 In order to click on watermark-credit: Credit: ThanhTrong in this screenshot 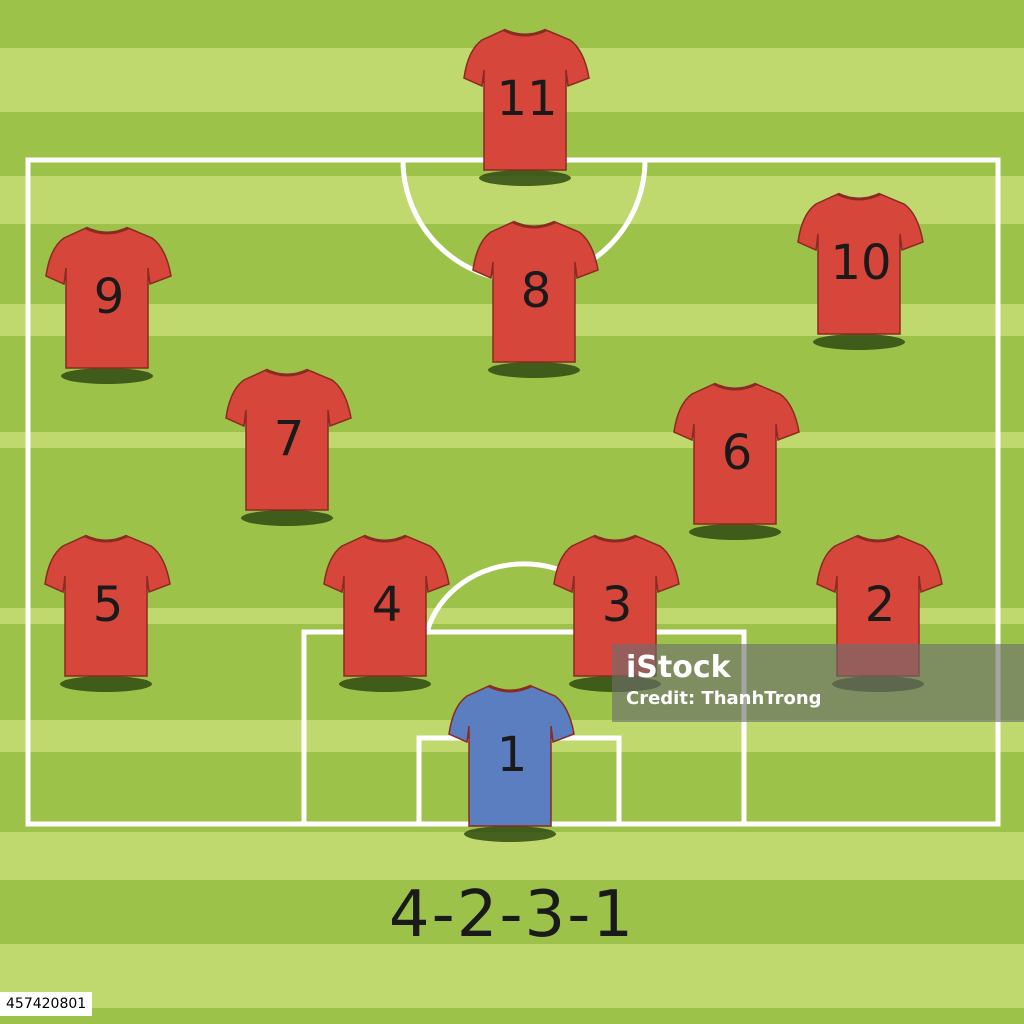, I will do `click(724, 698)`.